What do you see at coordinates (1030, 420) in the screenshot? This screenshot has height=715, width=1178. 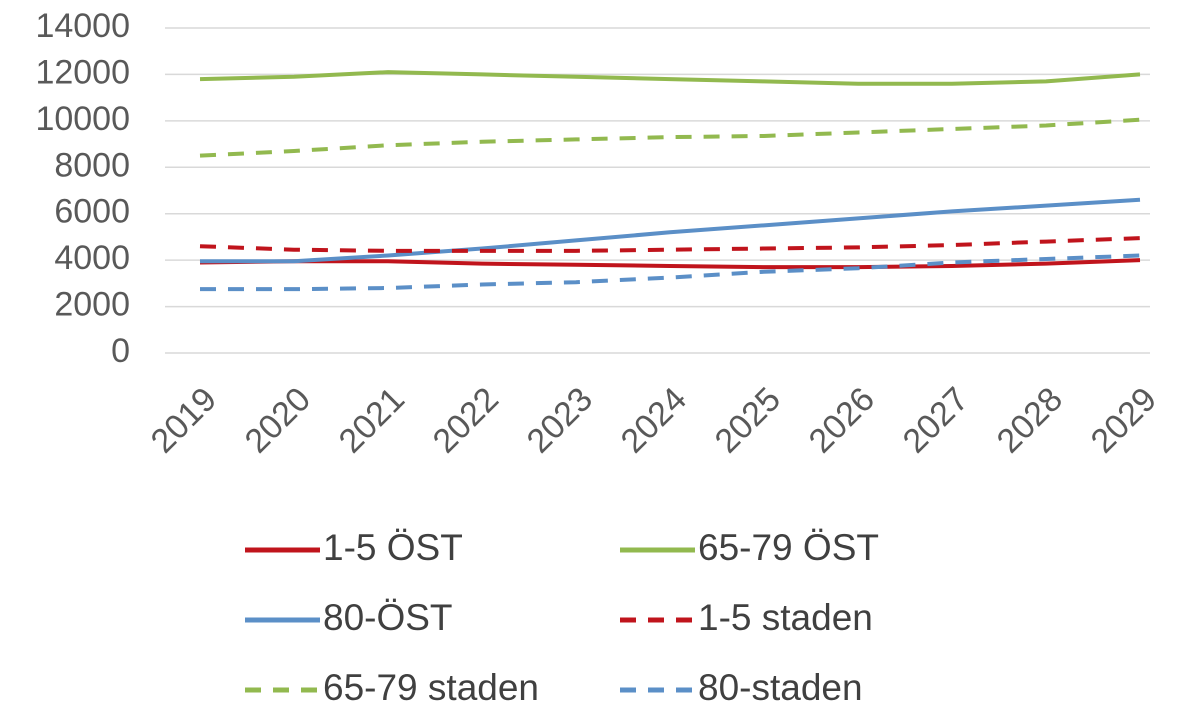 I see `x-tick-label: 2028` at bounding box center [1030, 420].